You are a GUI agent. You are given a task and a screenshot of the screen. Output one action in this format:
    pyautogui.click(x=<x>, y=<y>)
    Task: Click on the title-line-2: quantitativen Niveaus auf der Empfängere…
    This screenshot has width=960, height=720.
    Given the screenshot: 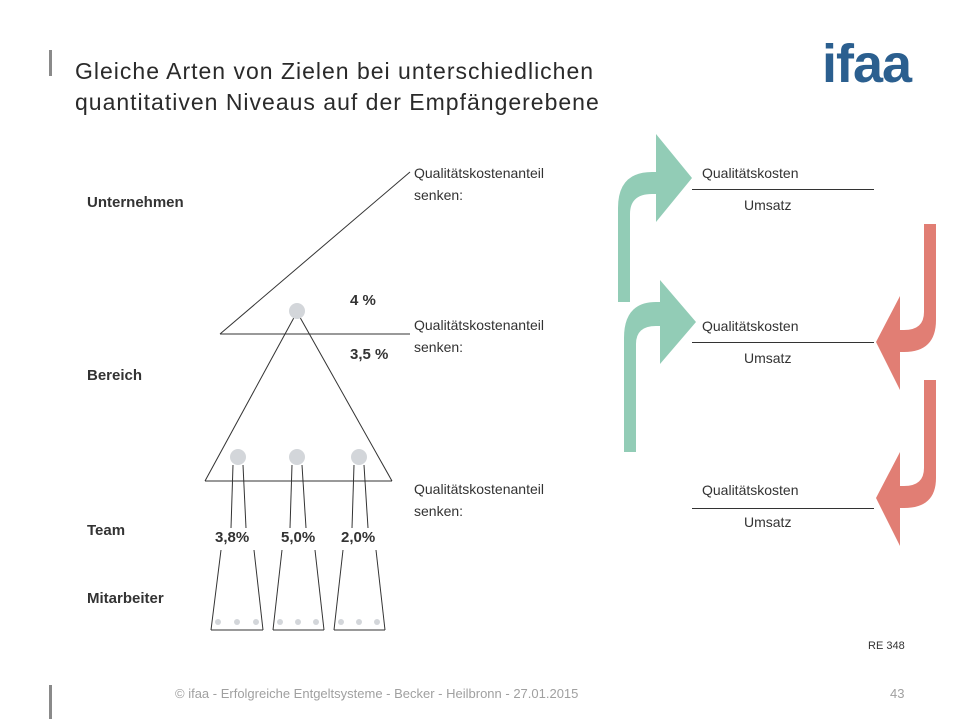 What is the action you would take?
    pyautogui.click(x=337, y=102)
    